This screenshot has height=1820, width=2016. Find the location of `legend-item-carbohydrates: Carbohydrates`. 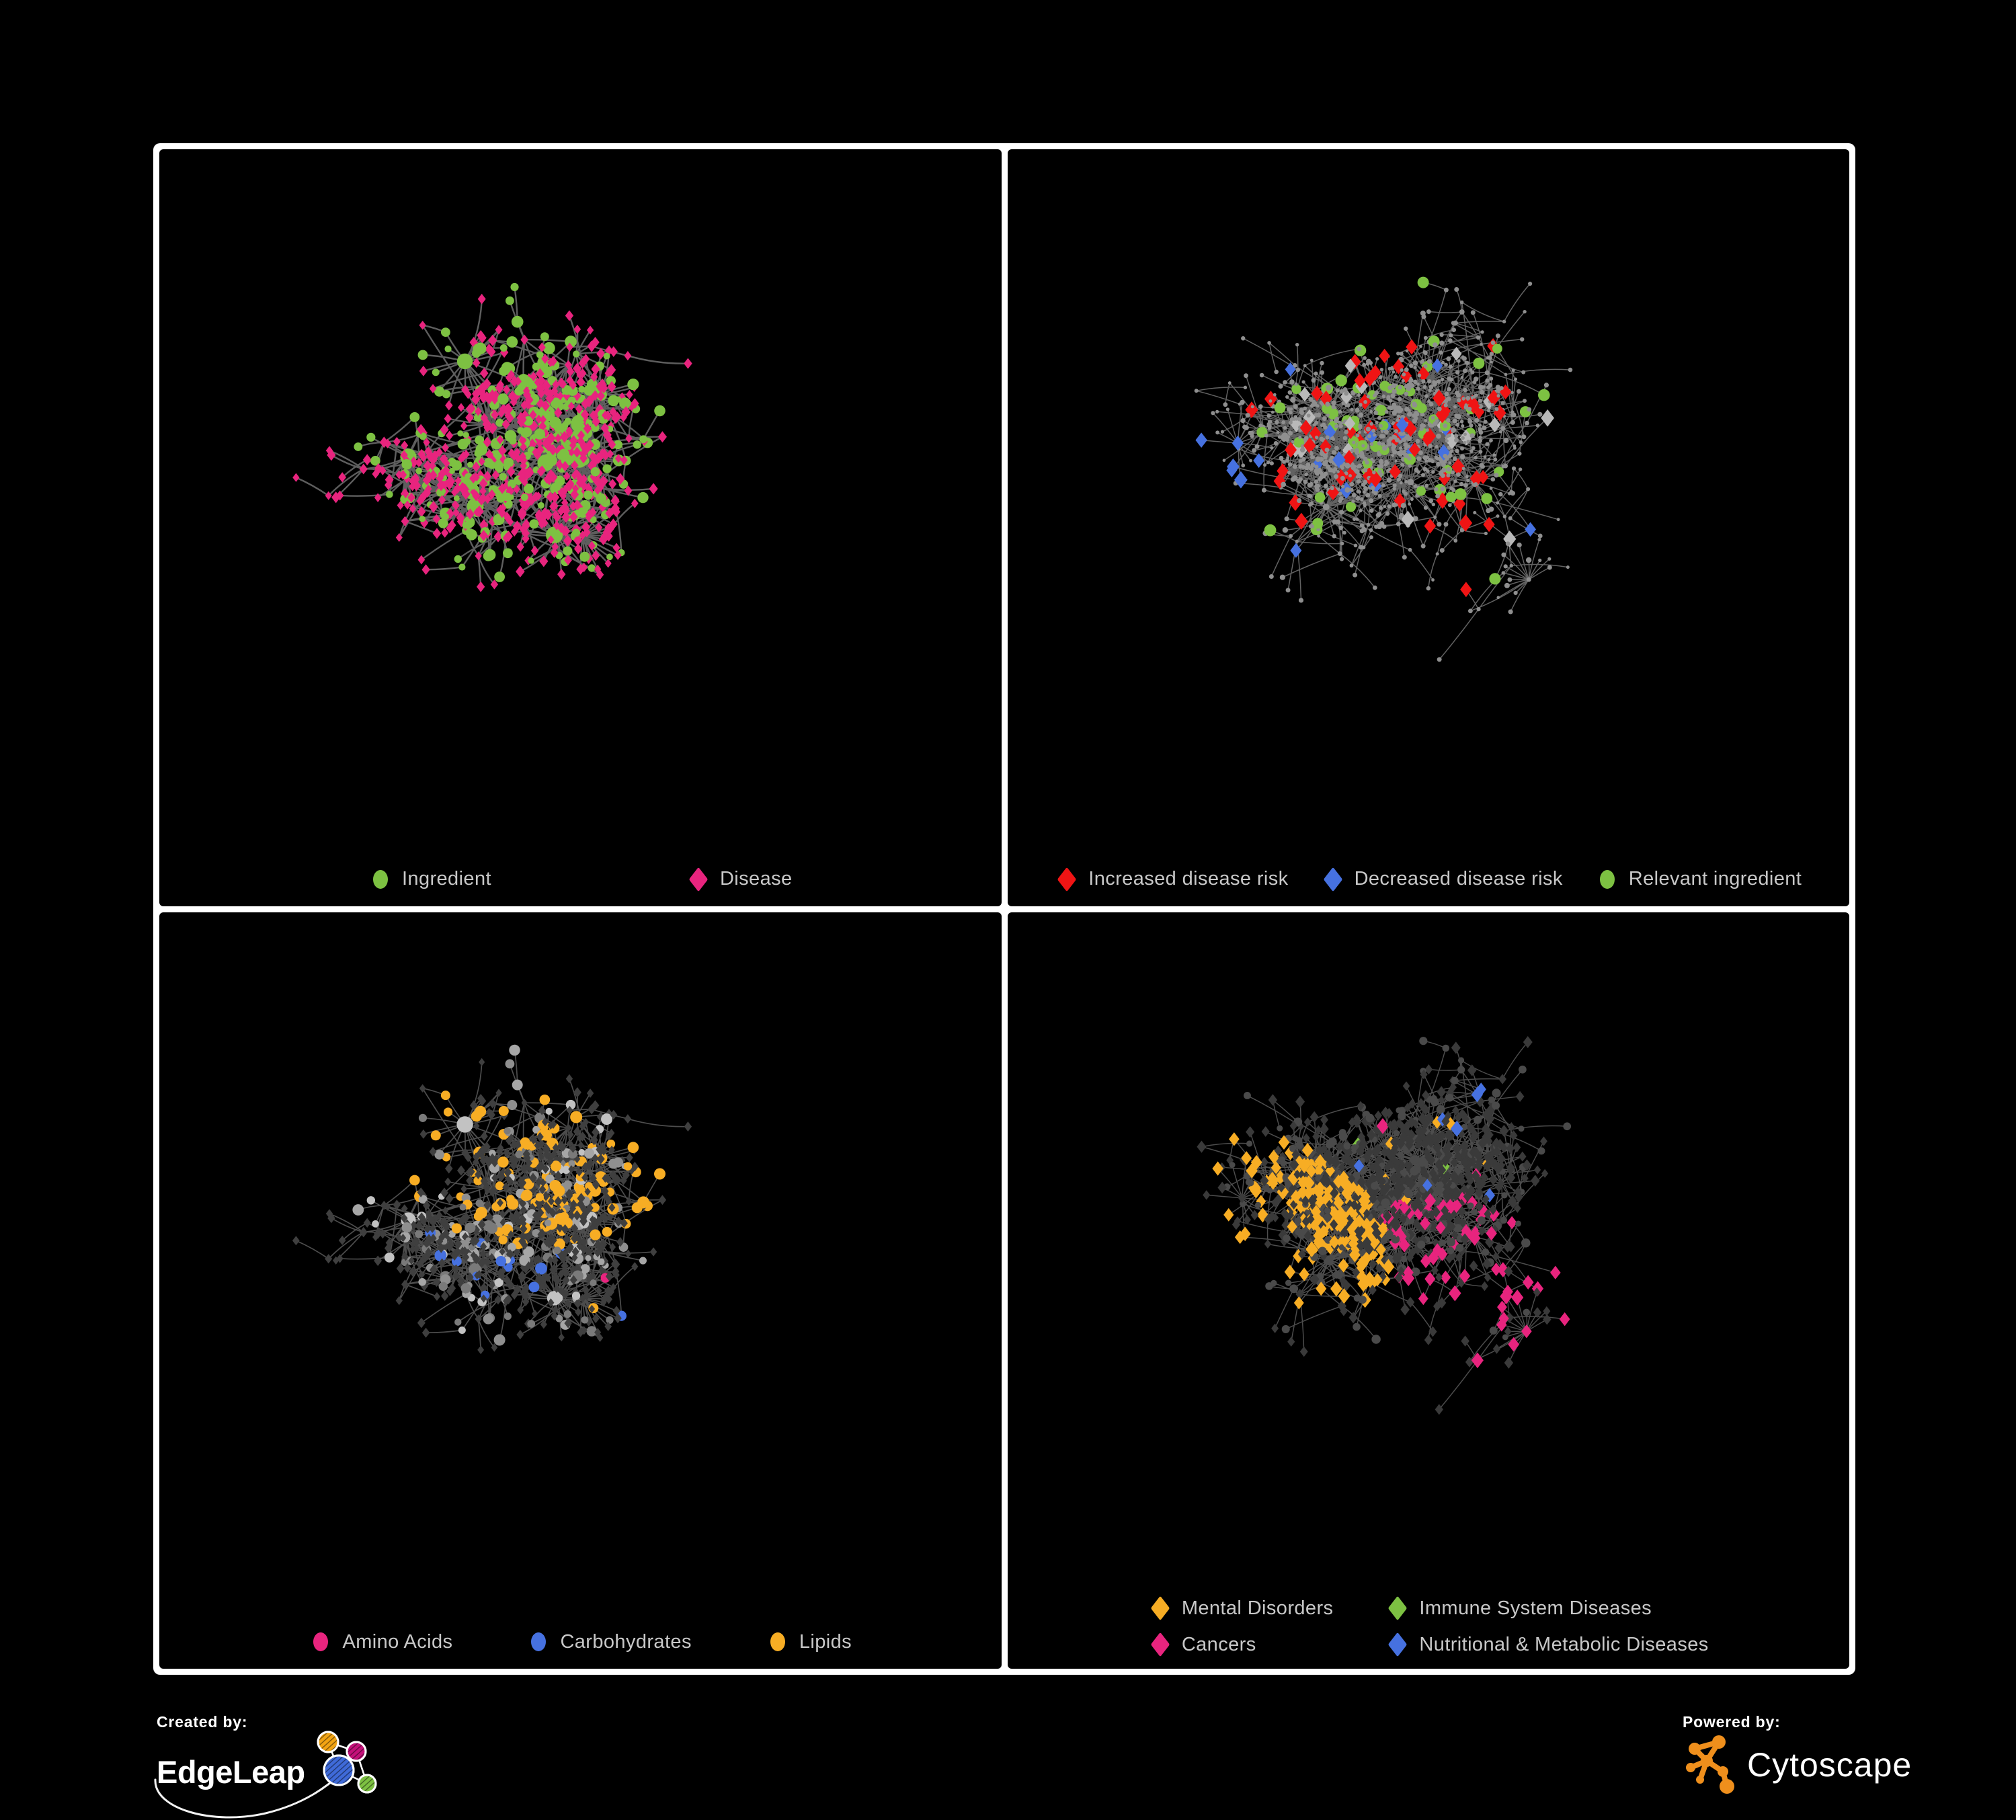

legend-item-carbohydrates: Carbohydrates is located at coordinates (608, 1642).